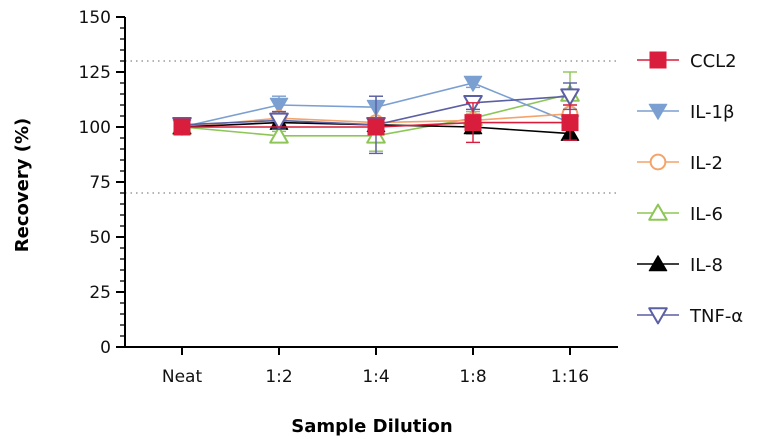 The image size is (774, 439). Describe the element at coordinates (375, 377) in the screenshot. I see `x-tick-label: 1:4` at that location.